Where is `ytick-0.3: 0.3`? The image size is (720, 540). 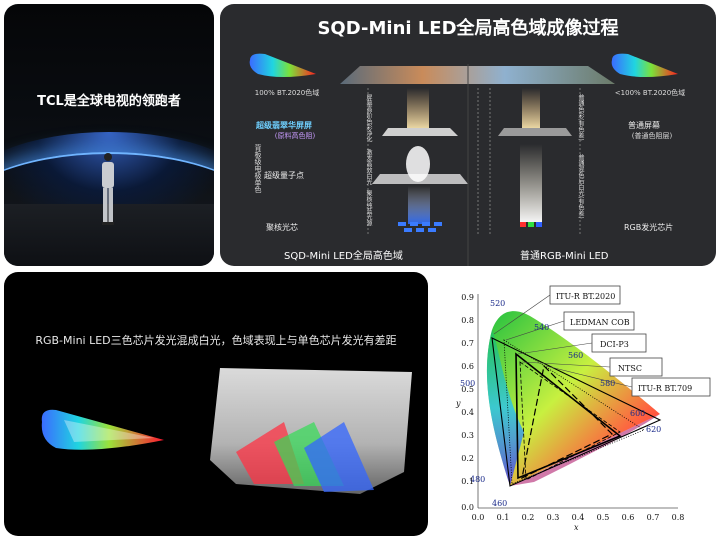 ytick-0.3: 0.3 is located at coordinates (467, 435).